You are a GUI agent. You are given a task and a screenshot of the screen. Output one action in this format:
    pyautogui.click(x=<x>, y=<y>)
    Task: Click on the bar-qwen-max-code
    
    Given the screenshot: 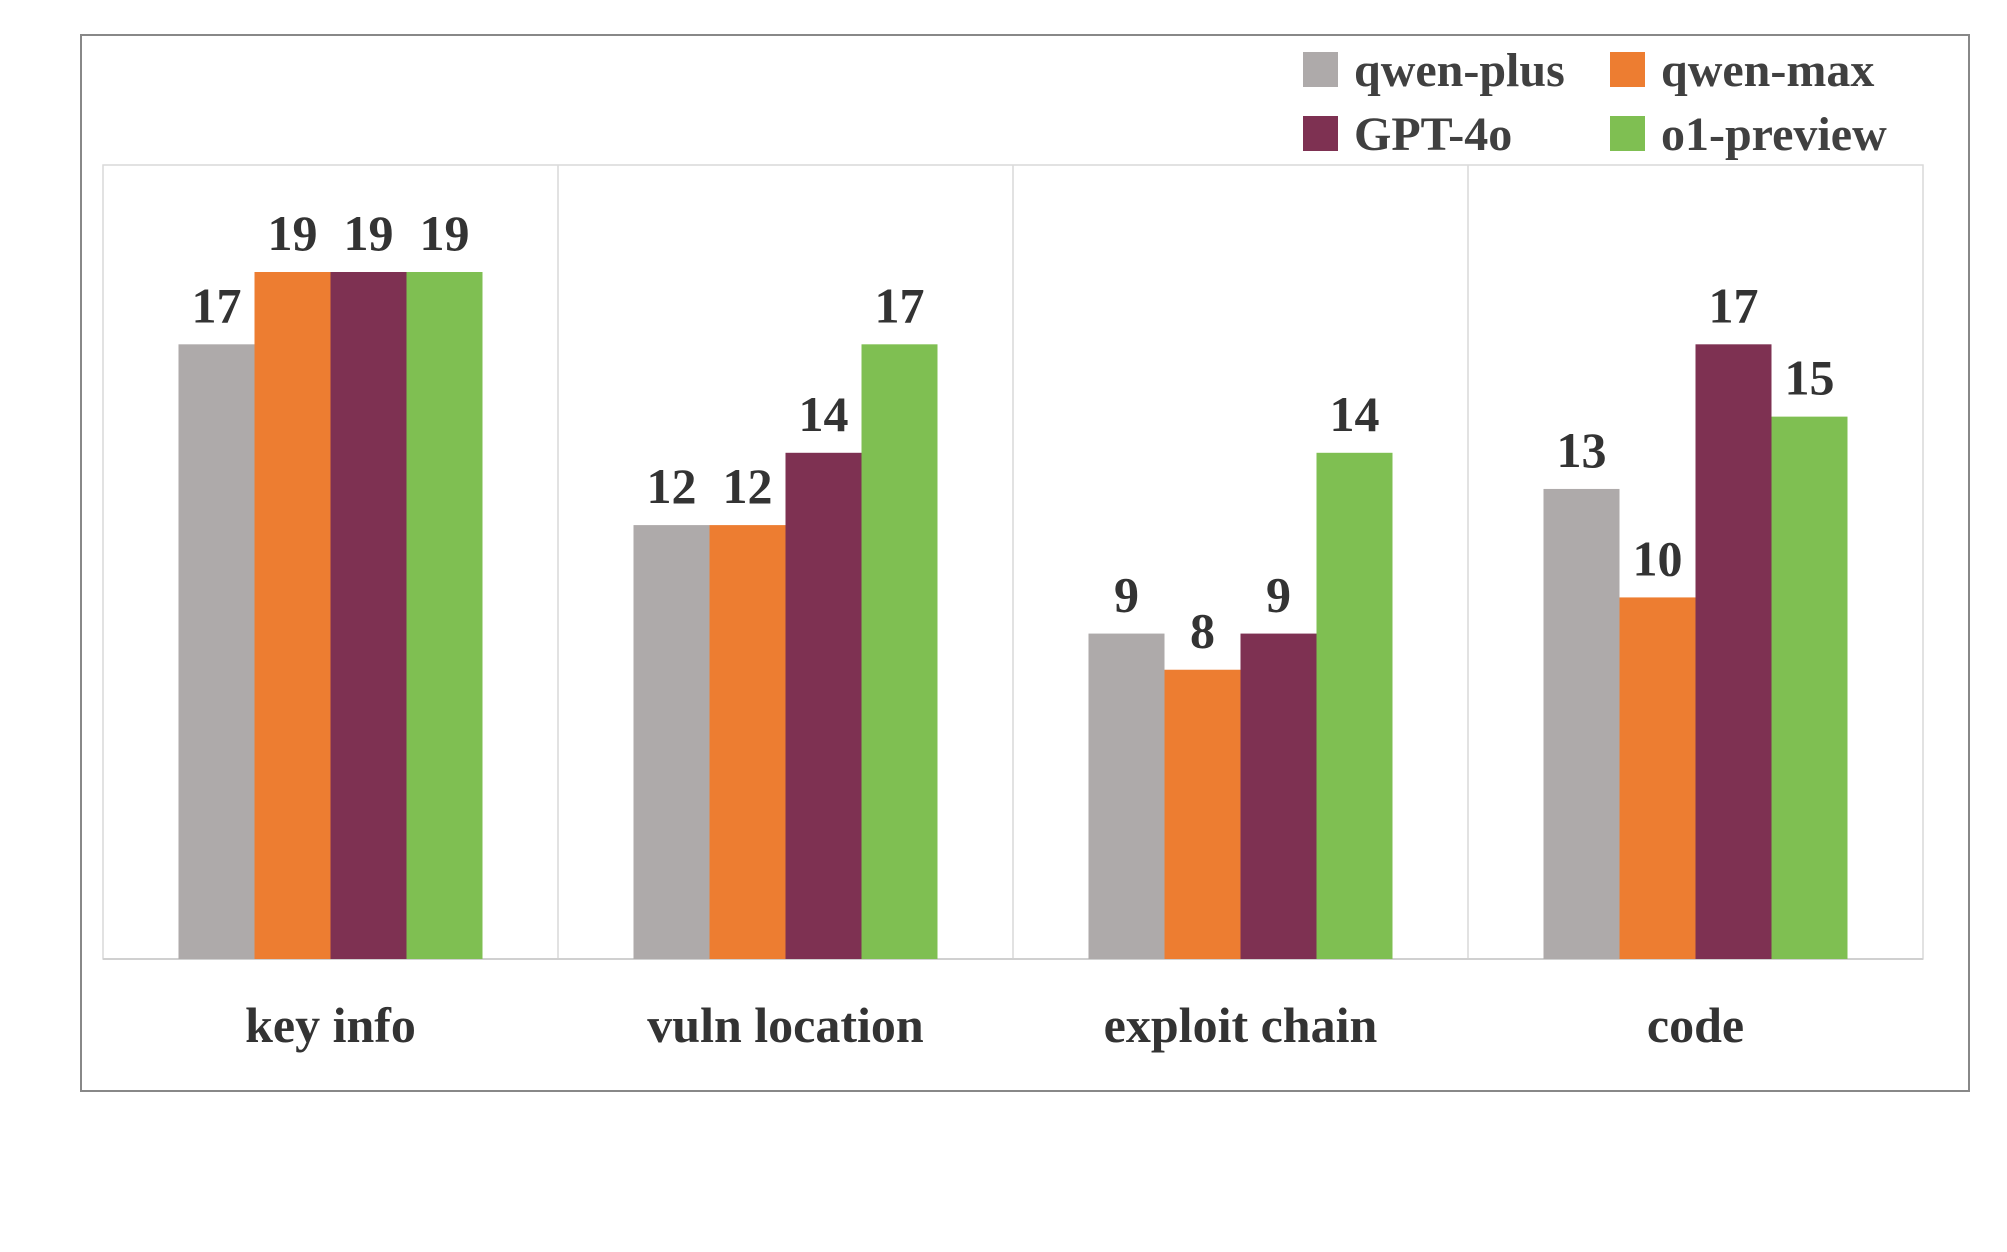 What is the action you would take?
    pyautogui.click(x=1657, y=778)
    